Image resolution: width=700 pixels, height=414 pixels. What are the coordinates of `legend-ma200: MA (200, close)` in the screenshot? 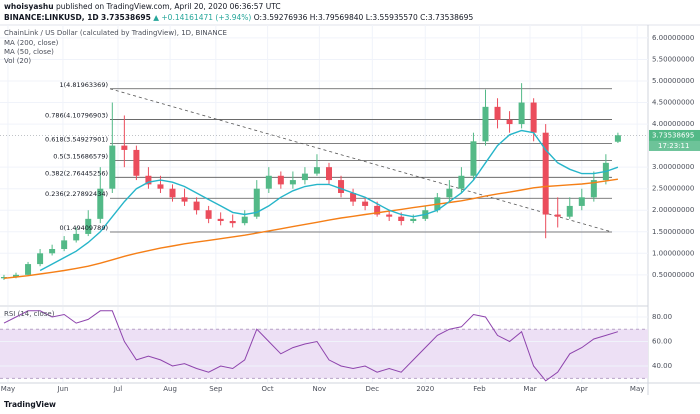 It's located at (31, 43).